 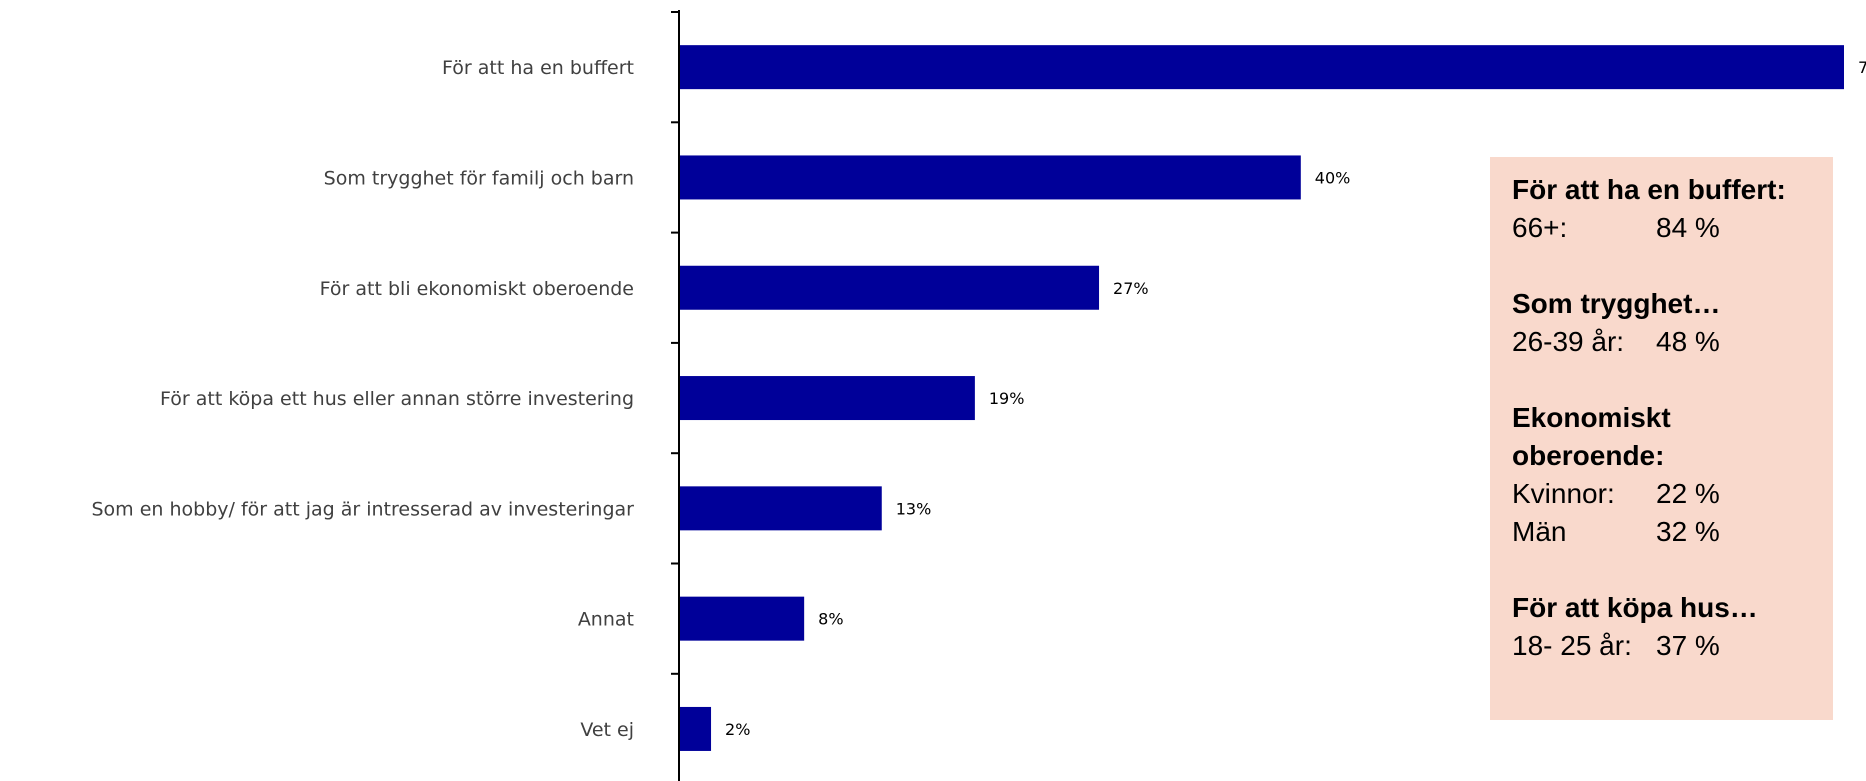 What do you see at coordinates (479, 178) in the screenshot?
I see `category-label: Som trygghet för familj och barn` at bounding box center [479, 178].